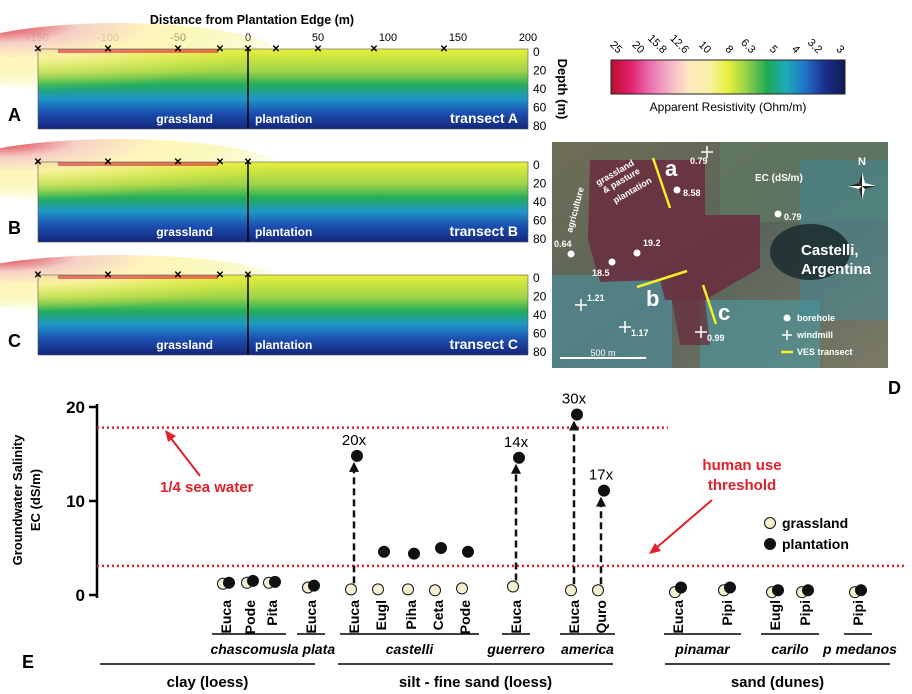 This screenshot has width=912, height=694. I want to click on site-label: carilo, so click(790, 649).